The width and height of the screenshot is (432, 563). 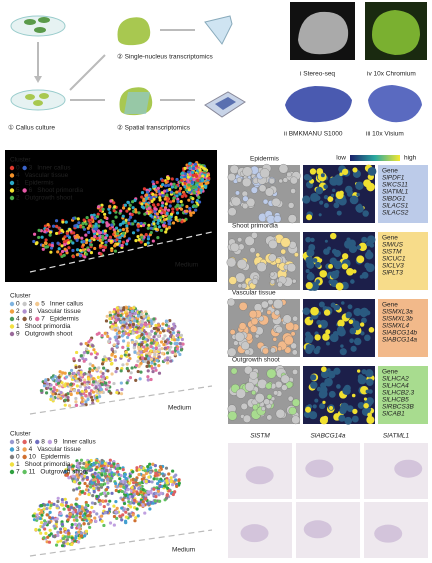 What do you see at coordinates (38, 26) in the screenshot?
I see `dish` at bounding box center [38, 26].